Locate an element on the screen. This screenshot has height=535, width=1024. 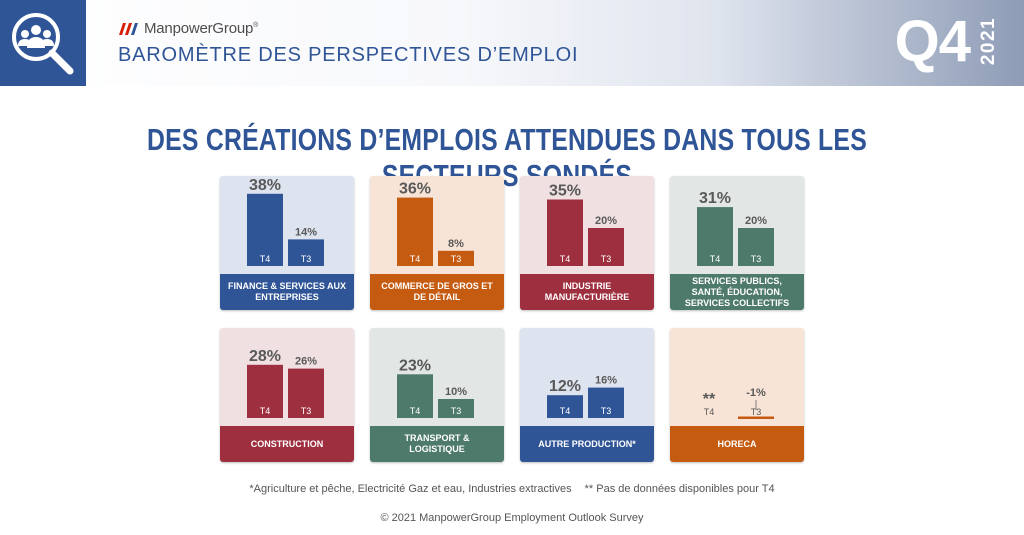
footnote-2: ** Pas de données disponibles pour T4 is located at coordinates (679, 489).